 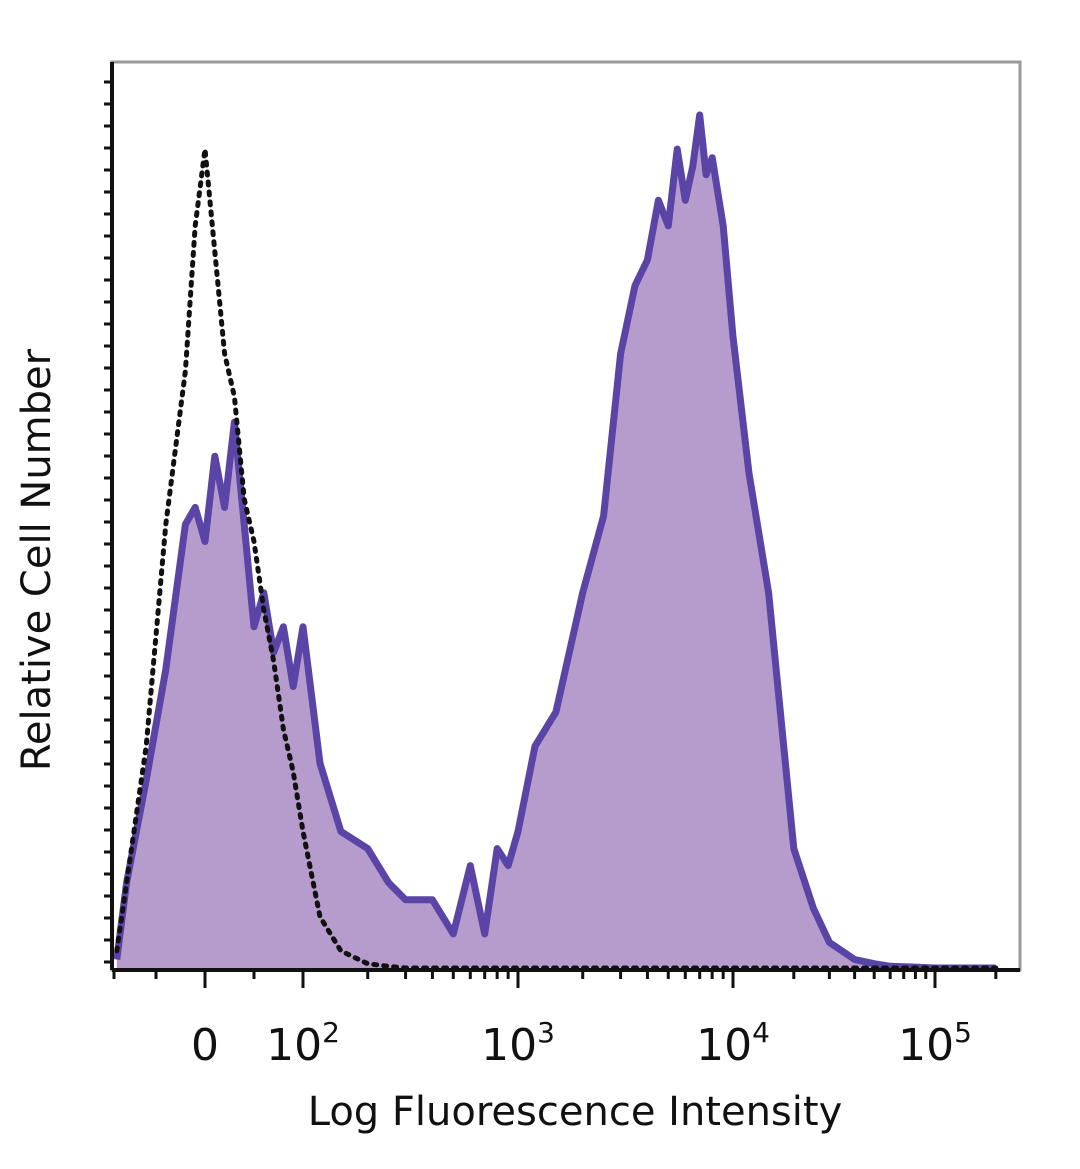 What do you see at coordinates (518, 1043) in the screenshot?
I see `x-tick-label: 103` at bounding box center [518, 1043].